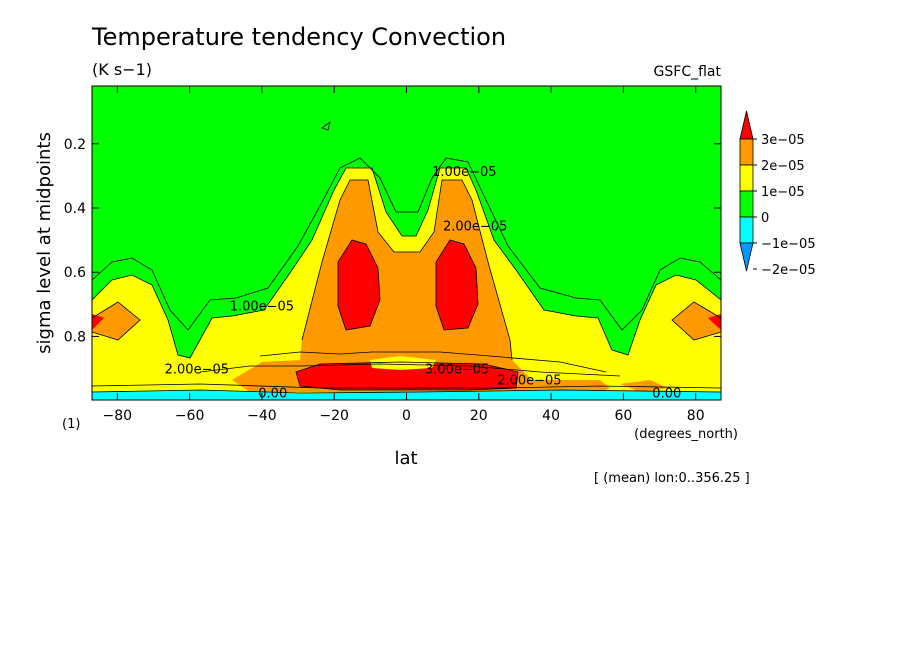 This screenshot has width=904, height=654. I want to click on chart-title: Temperature tendency Convection, so click(298, 37).